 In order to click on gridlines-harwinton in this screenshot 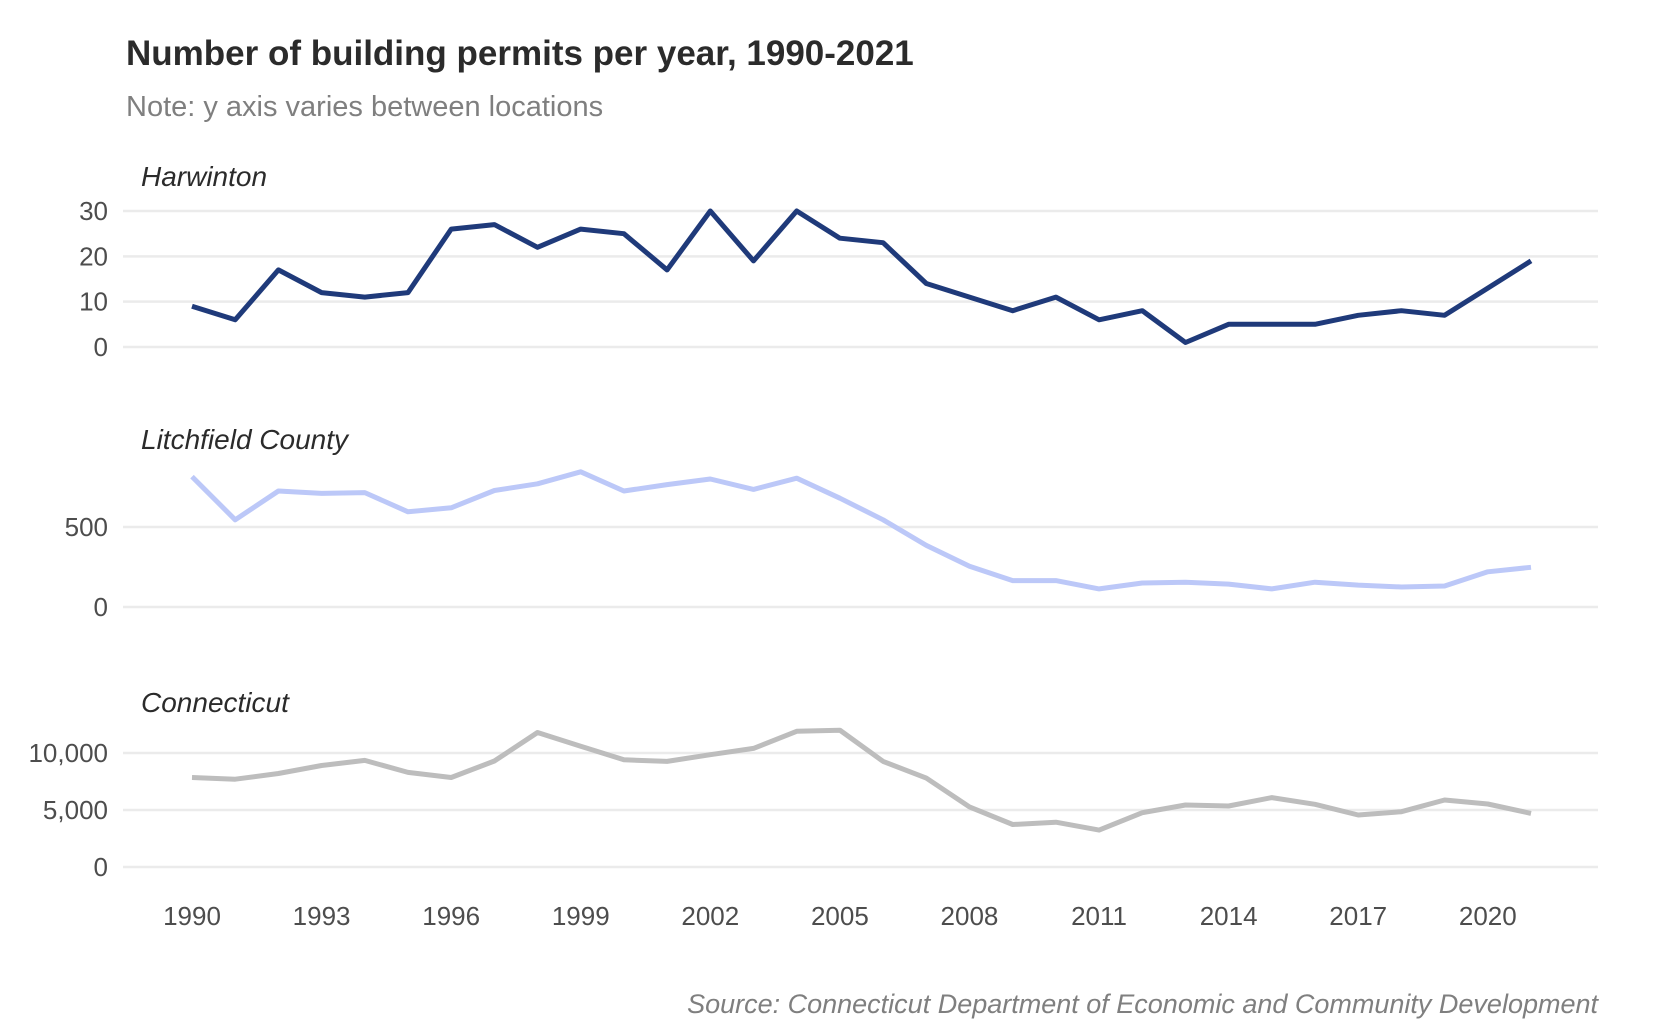, I will do `click(860, 279)`.